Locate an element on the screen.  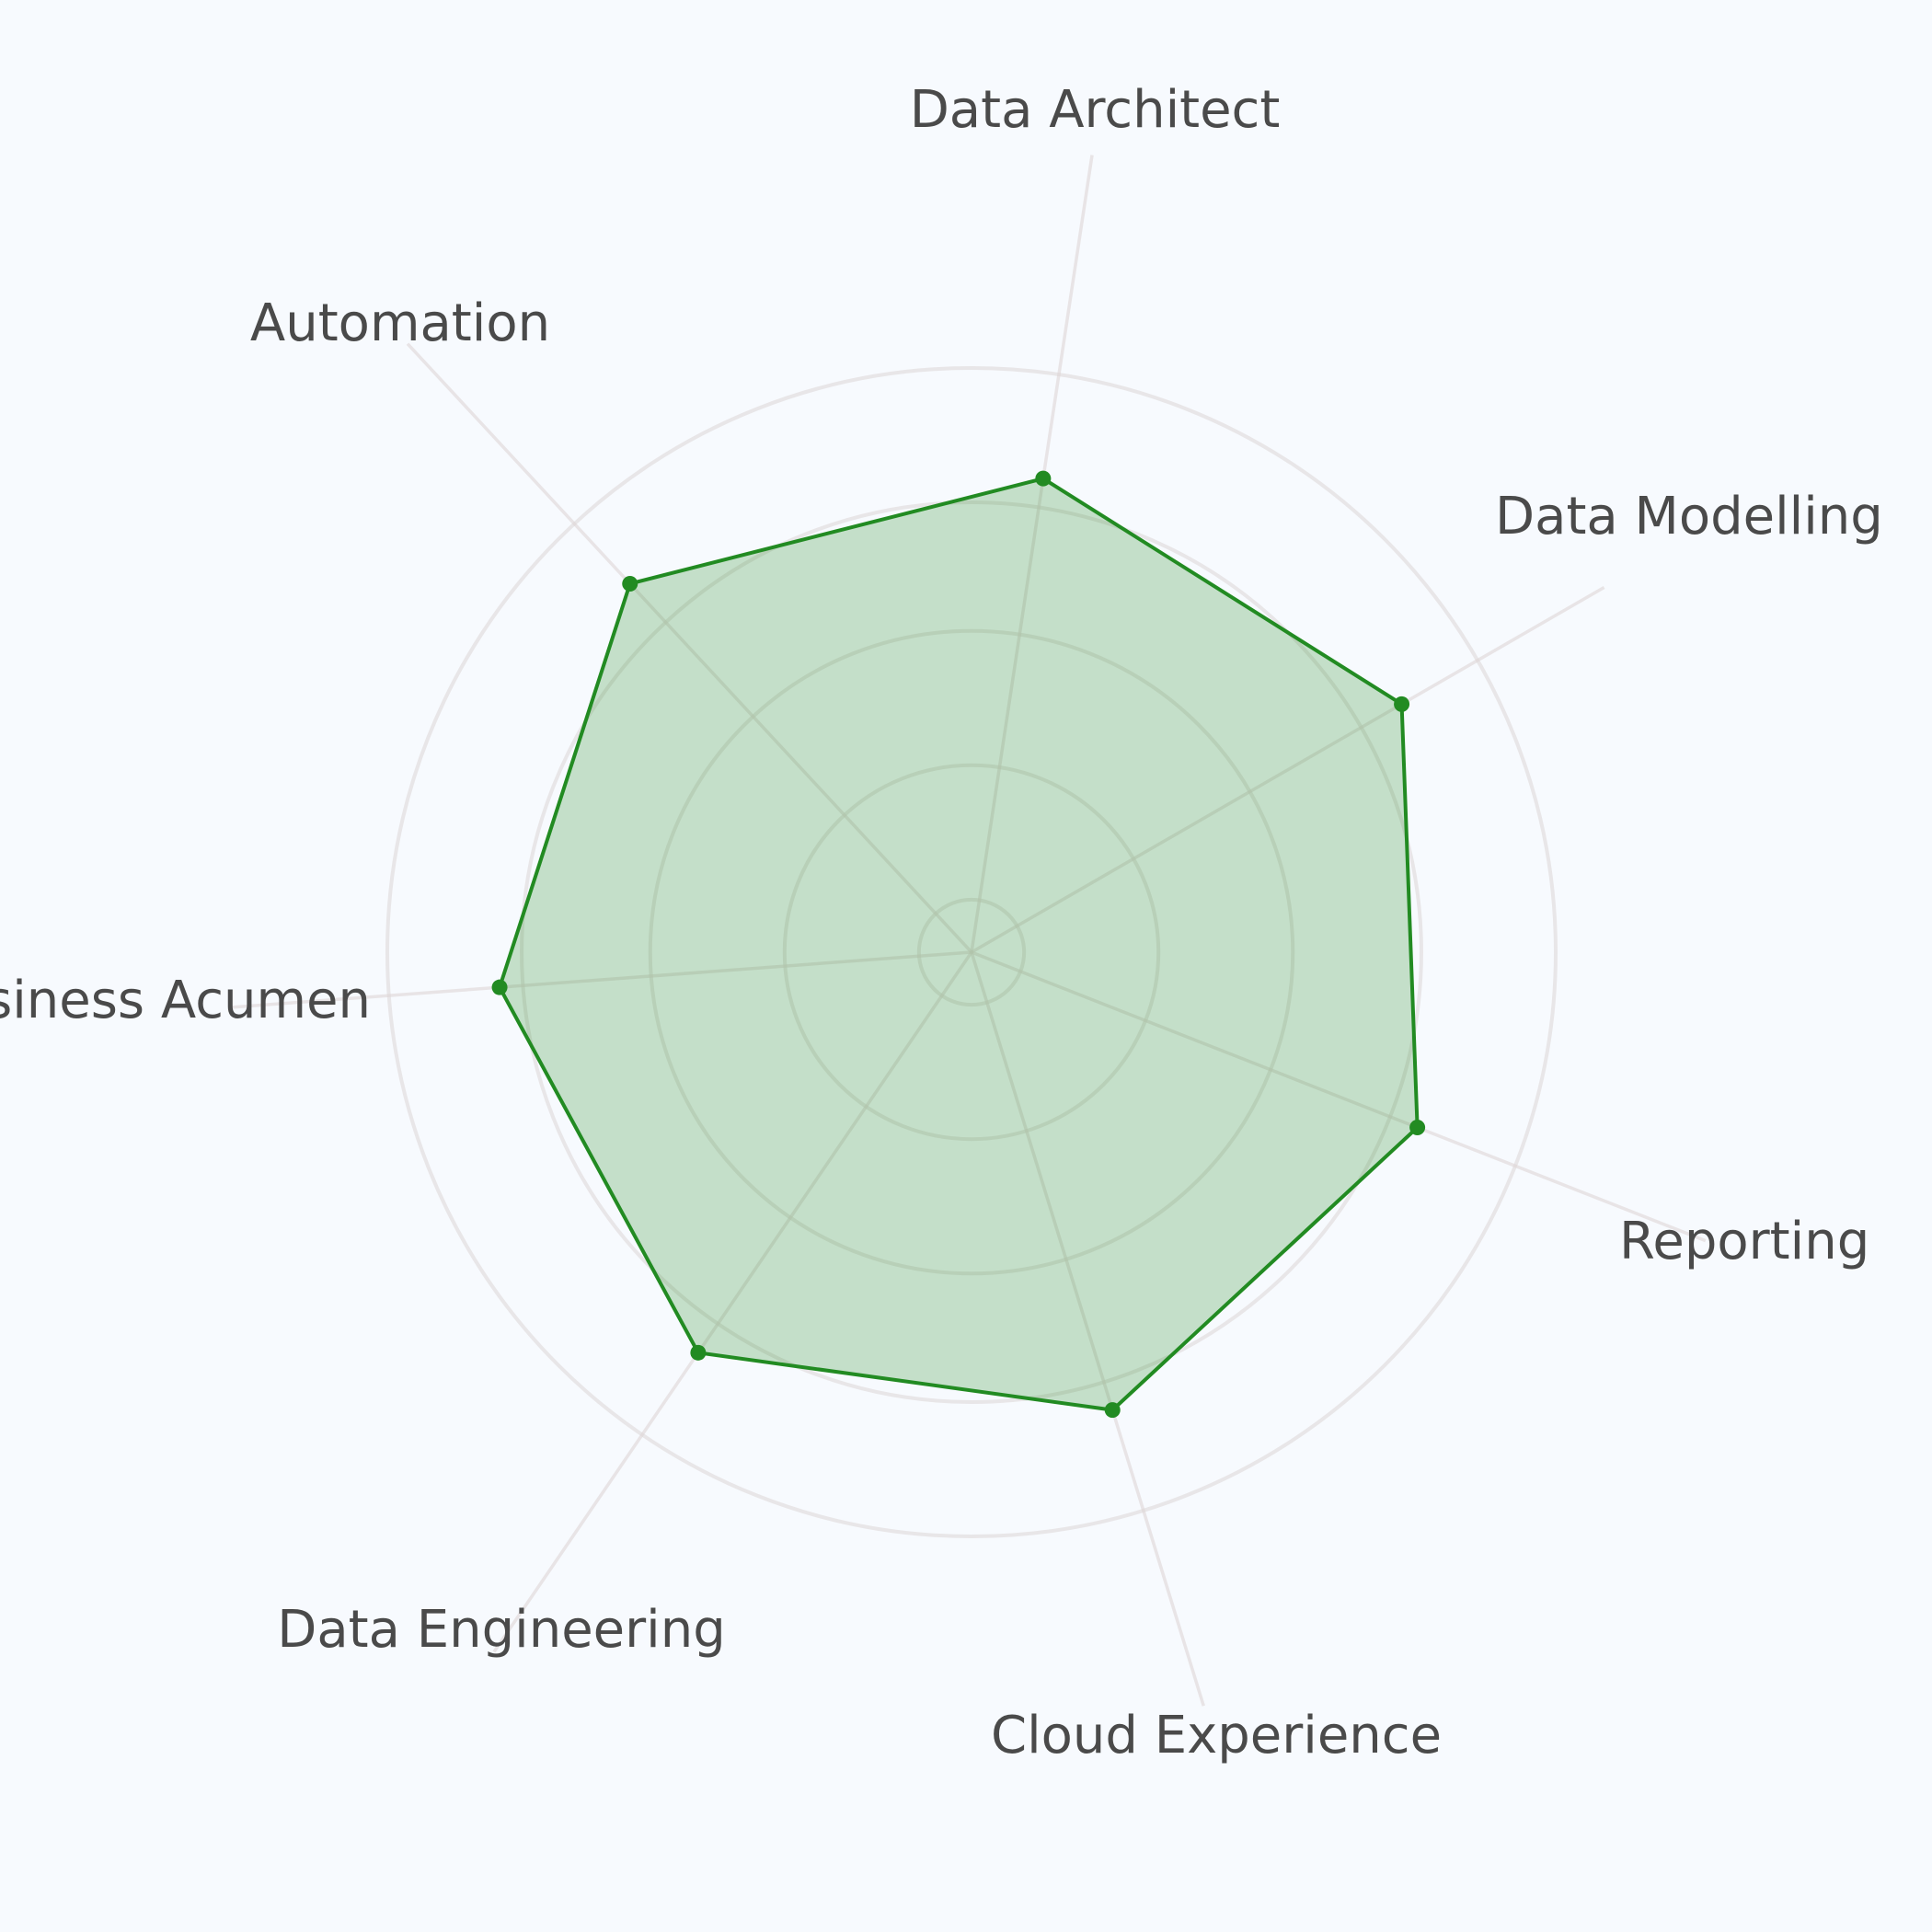
data-point-data-engineering is located at coordinates (698, 1352).